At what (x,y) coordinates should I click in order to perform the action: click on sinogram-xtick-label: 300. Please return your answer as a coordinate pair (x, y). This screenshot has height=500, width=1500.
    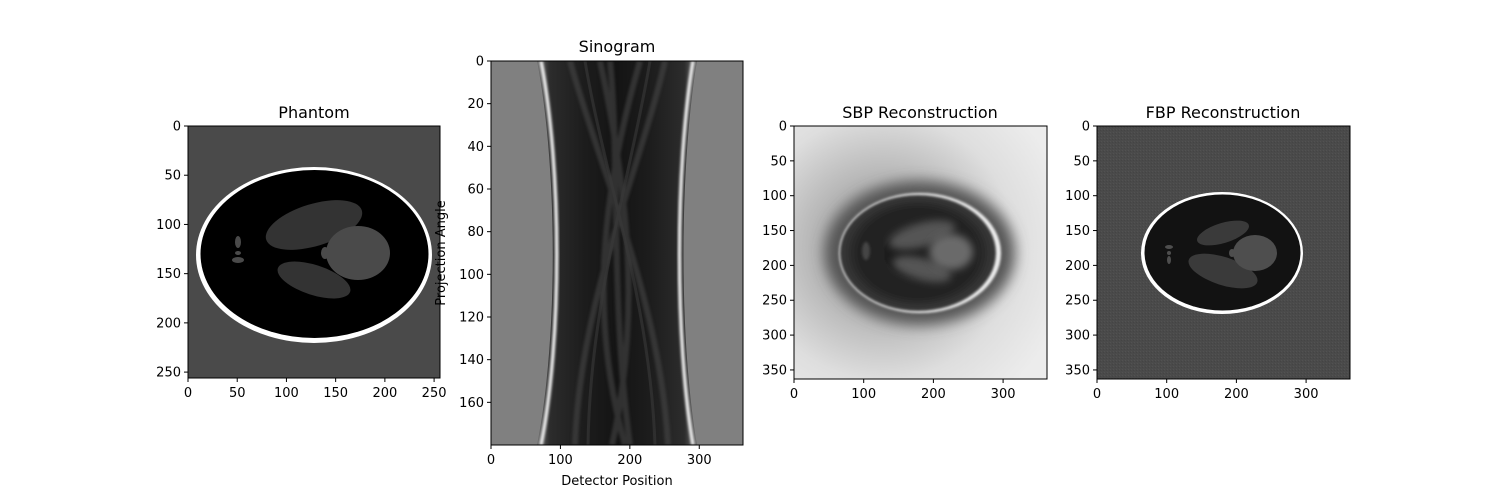
    Looking at the image, I should click on (699, 460).